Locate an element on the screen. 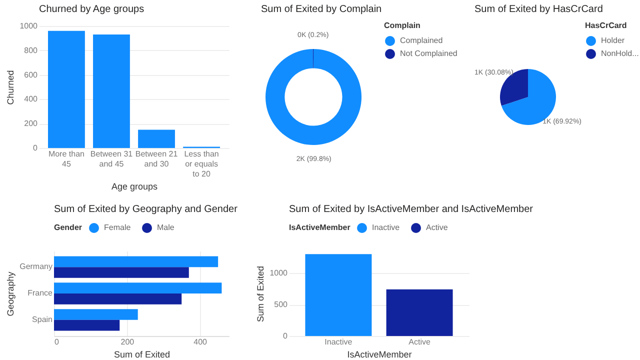  chart-title: Sum of Exited by Geography and Gender is located at coordinates (146, 209).